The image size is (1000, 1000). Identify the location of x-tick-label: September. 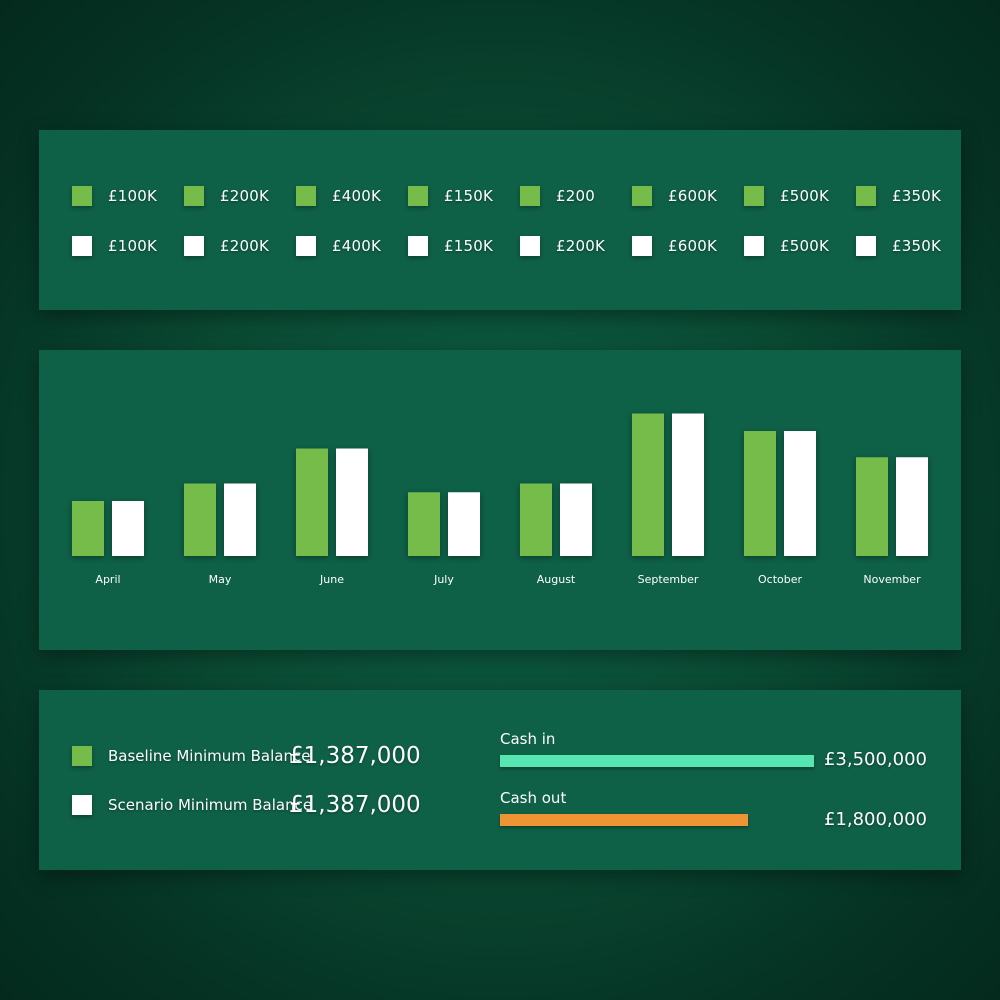
(668, 579).